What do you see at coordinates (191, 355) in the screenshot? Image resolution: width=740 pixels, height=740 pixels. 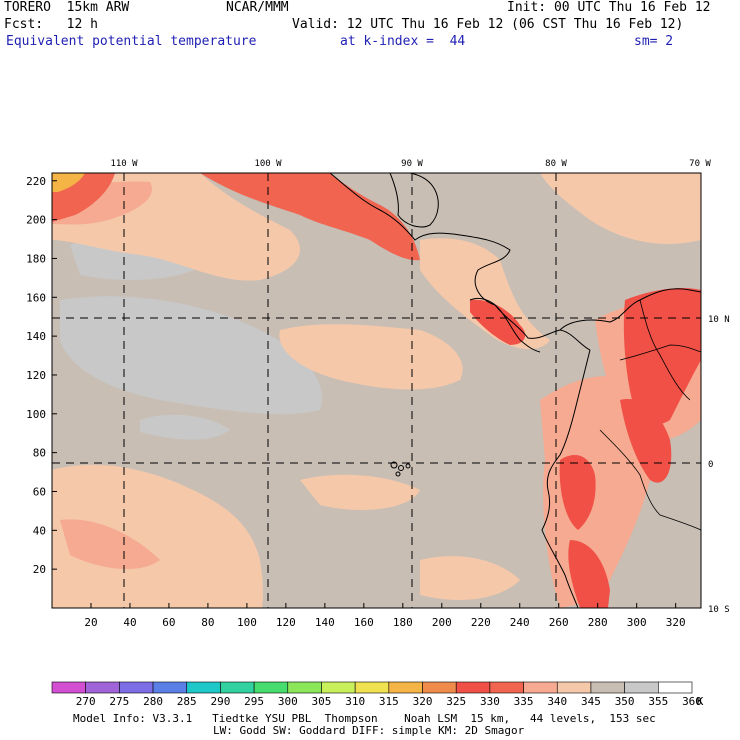 I see `field-355-patch` at bounding box center [191, 355].